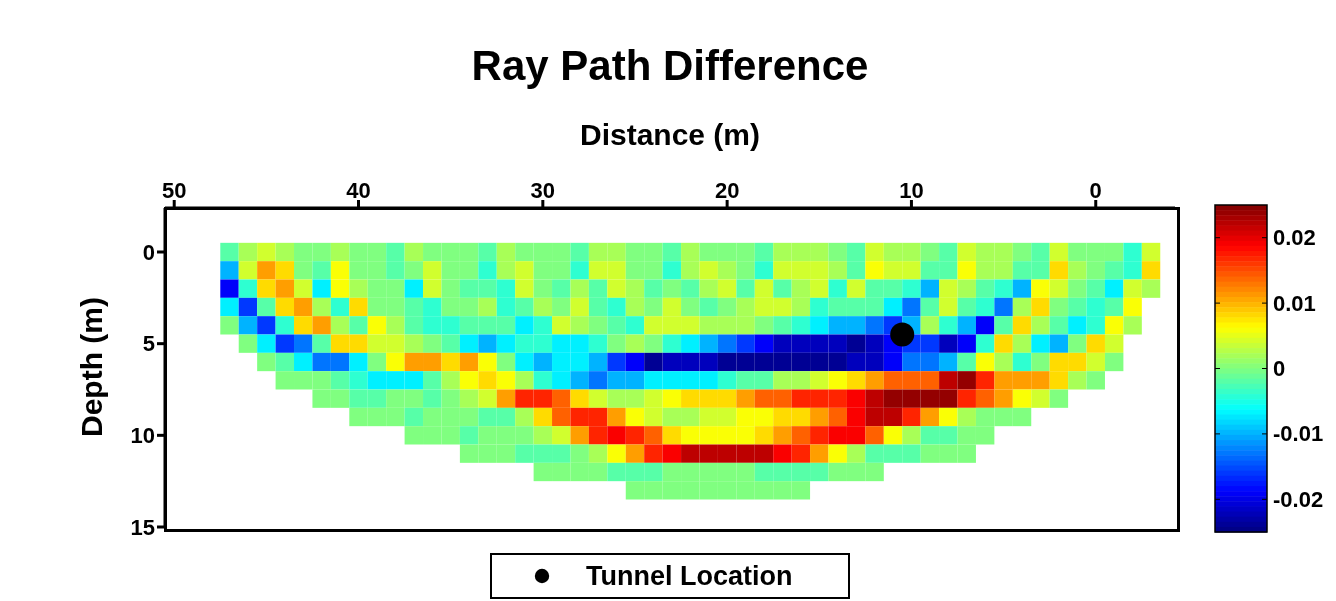 The width and height of the screenshot is (1336, 601). Describe the element at coordinates (669, 135) in the screenshot. I see `x-axis-title: Distance (m)` at that location.